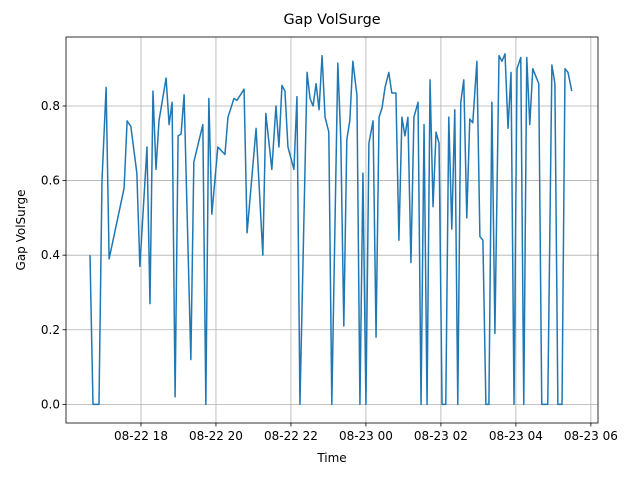  Describe the element at coordinates (516, 436) in the screenshot. I see `x-tick-label: 08-23 04` at that location.